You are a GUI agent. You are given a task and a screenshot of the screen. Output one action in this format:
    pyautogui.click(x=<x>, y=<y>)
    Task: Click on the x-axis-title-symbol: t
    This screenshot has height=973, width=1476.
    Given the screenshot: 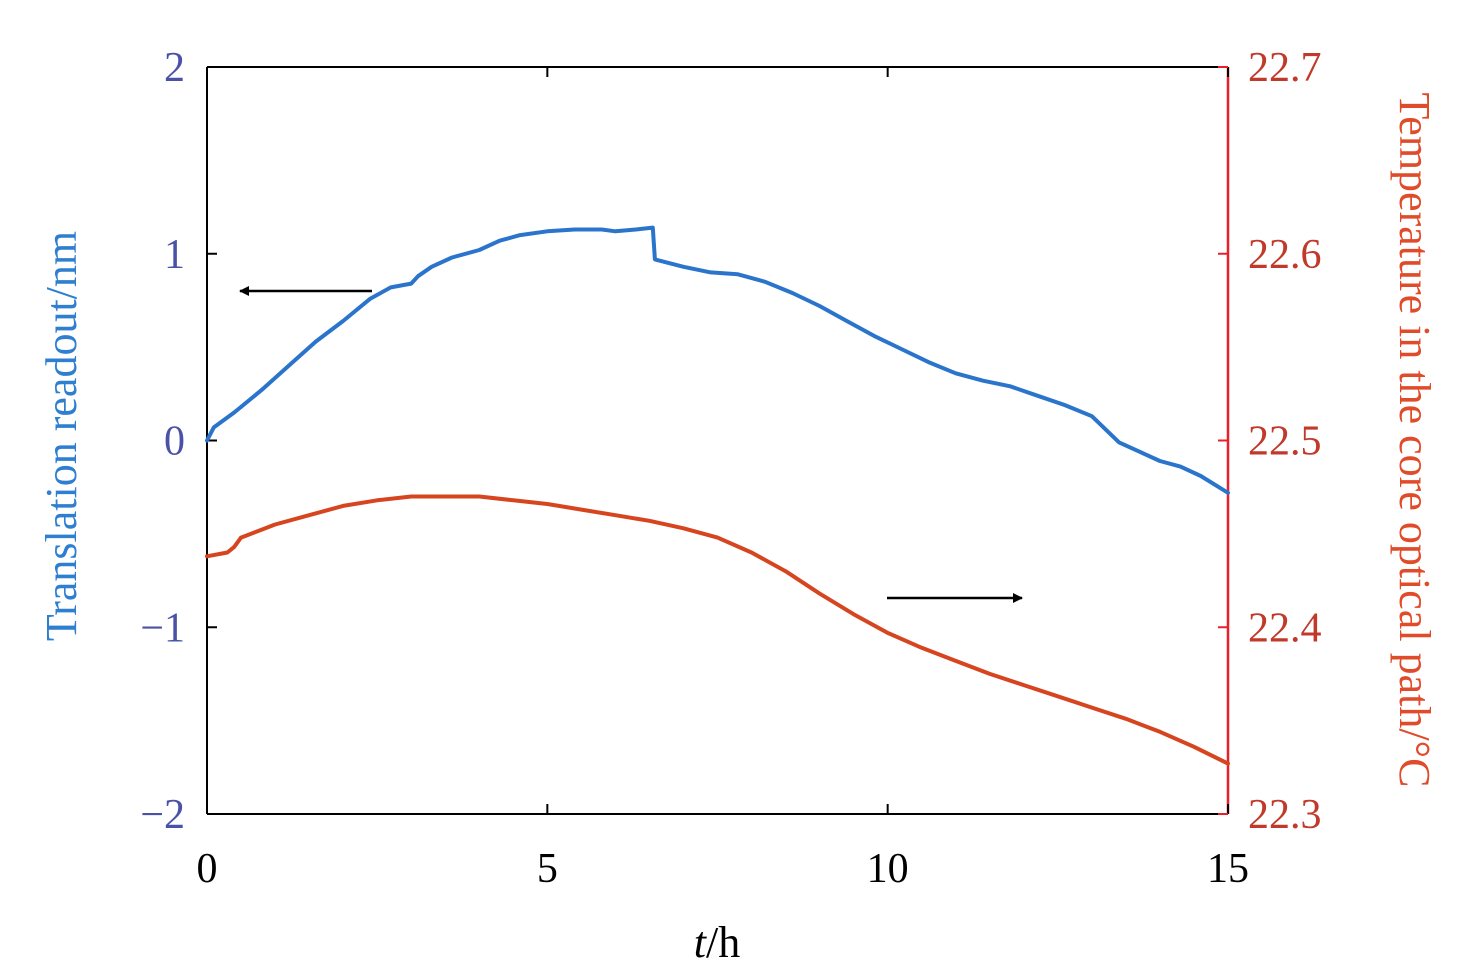 What is the action you would take?
    pyautogui.click(x=701, y=942)
    